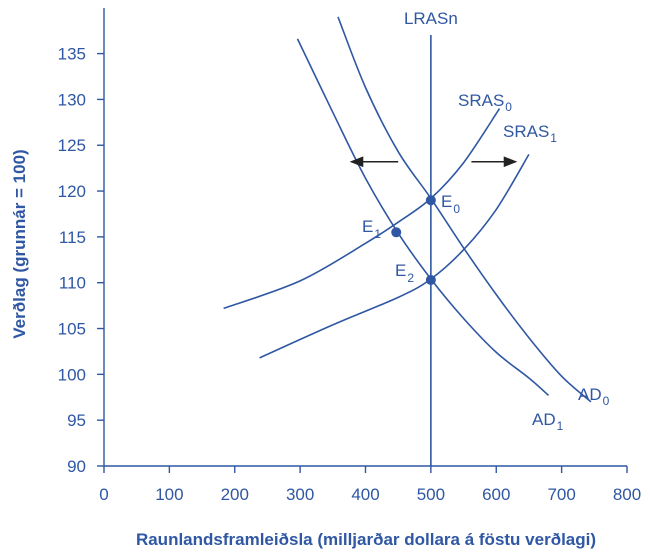  Describe the element at coordinates (72, 283) in the screenshot. I see `y-tick-label: 110` at that location.